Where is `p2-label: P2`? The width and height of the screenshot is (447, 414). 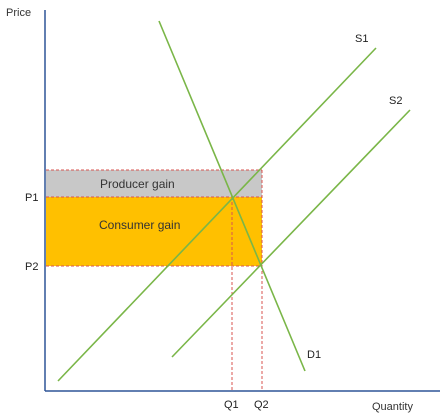
p2-label: P2 is located at coordinates (31, 267).